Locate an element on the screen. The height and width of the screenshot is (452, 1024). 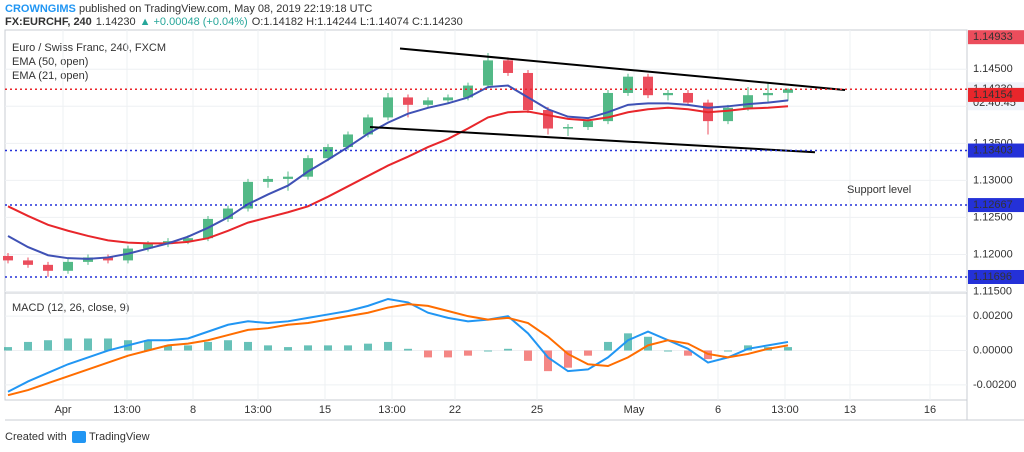
y-tick-label: 1.12000 is located at coordinates (993, 254).